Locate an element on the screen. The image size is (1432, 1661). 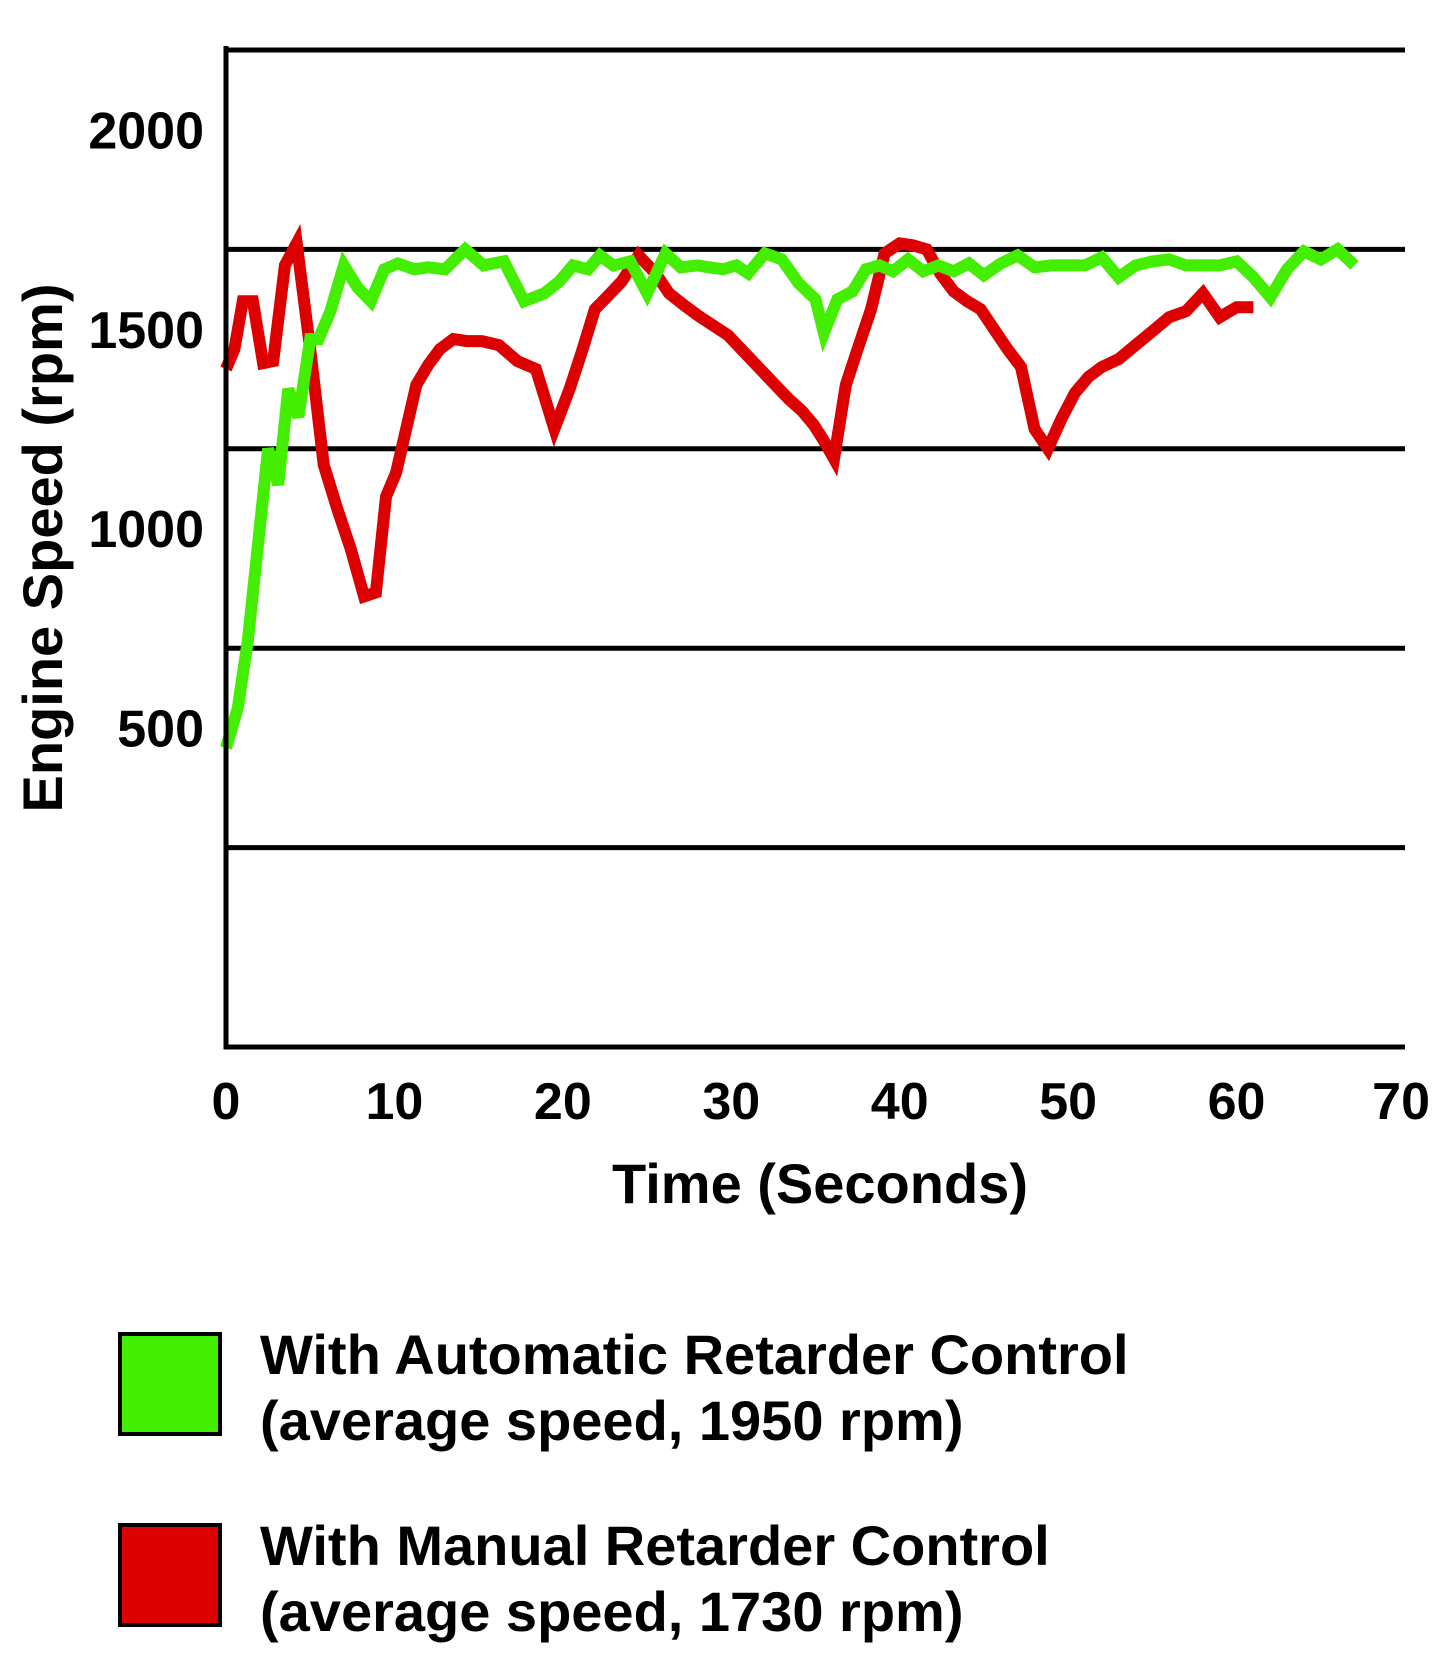
x-tick-40: 40 is located at coordinates (900, 1102).